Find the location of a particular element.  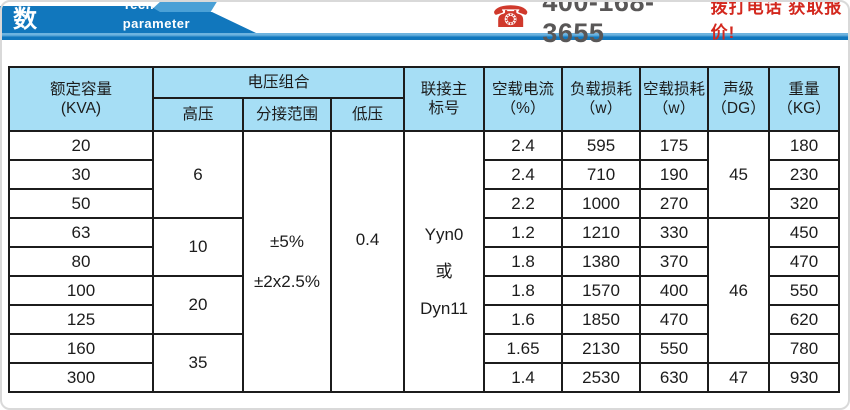

phone-icon: ☎ is located at coordinates (511, 17).